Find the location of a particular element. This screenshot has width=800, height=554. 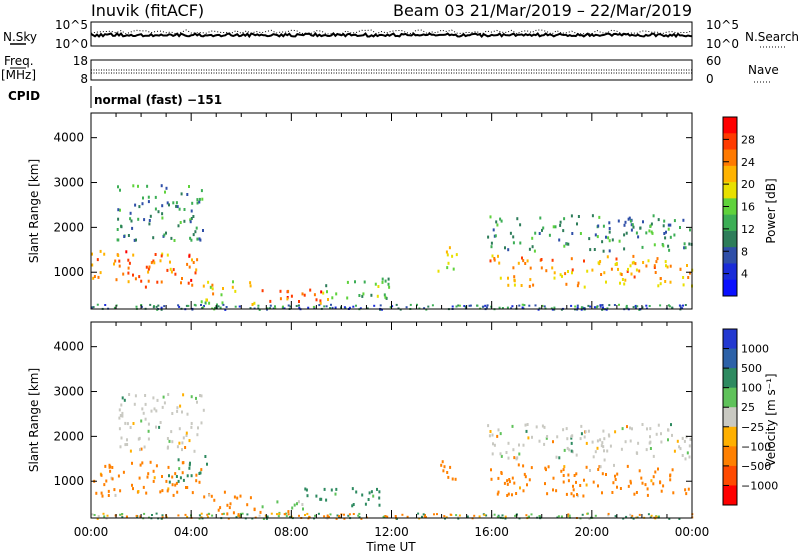

time-tick-label: 00:00 is located at coordinates (91, 532).